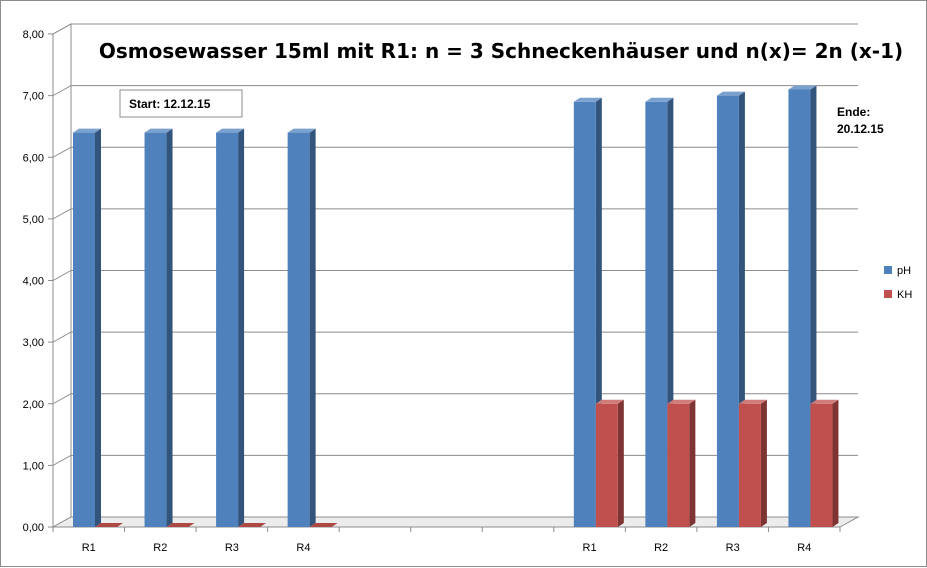 The image size is (927, 568). Describe the element at coordinates (33, 158) in the screenshot. I see `y-tick-label: 6,00` at that location.